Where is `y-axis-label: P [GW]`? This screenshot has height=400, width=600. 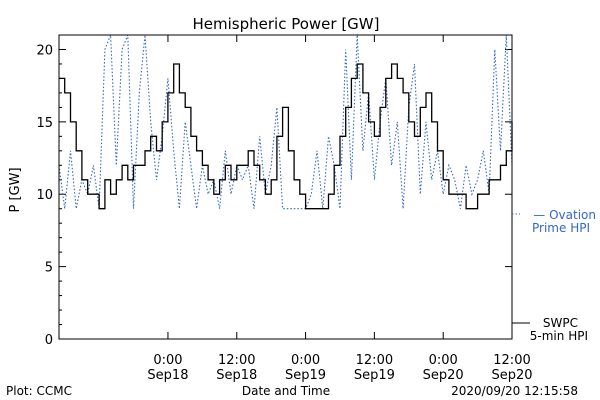
y-axis-label: P [GW] is located at coordinates (15, 189).